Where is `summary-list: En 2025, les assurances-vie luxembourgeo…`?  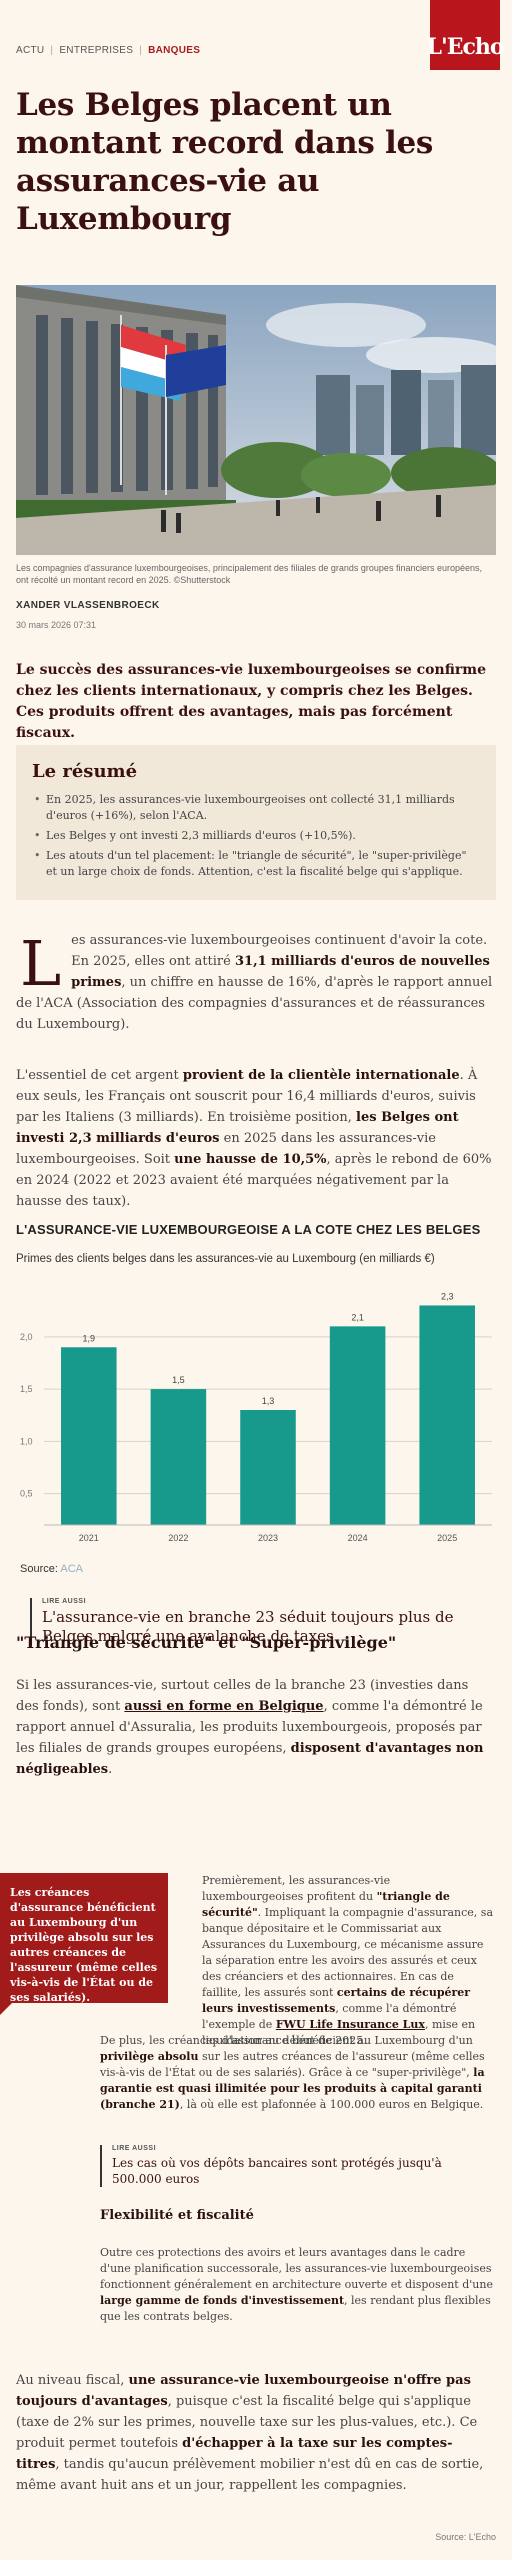 summary-list: En 2025, les assurances-vie luxembourgeo… is located at coordinates (256, 836).